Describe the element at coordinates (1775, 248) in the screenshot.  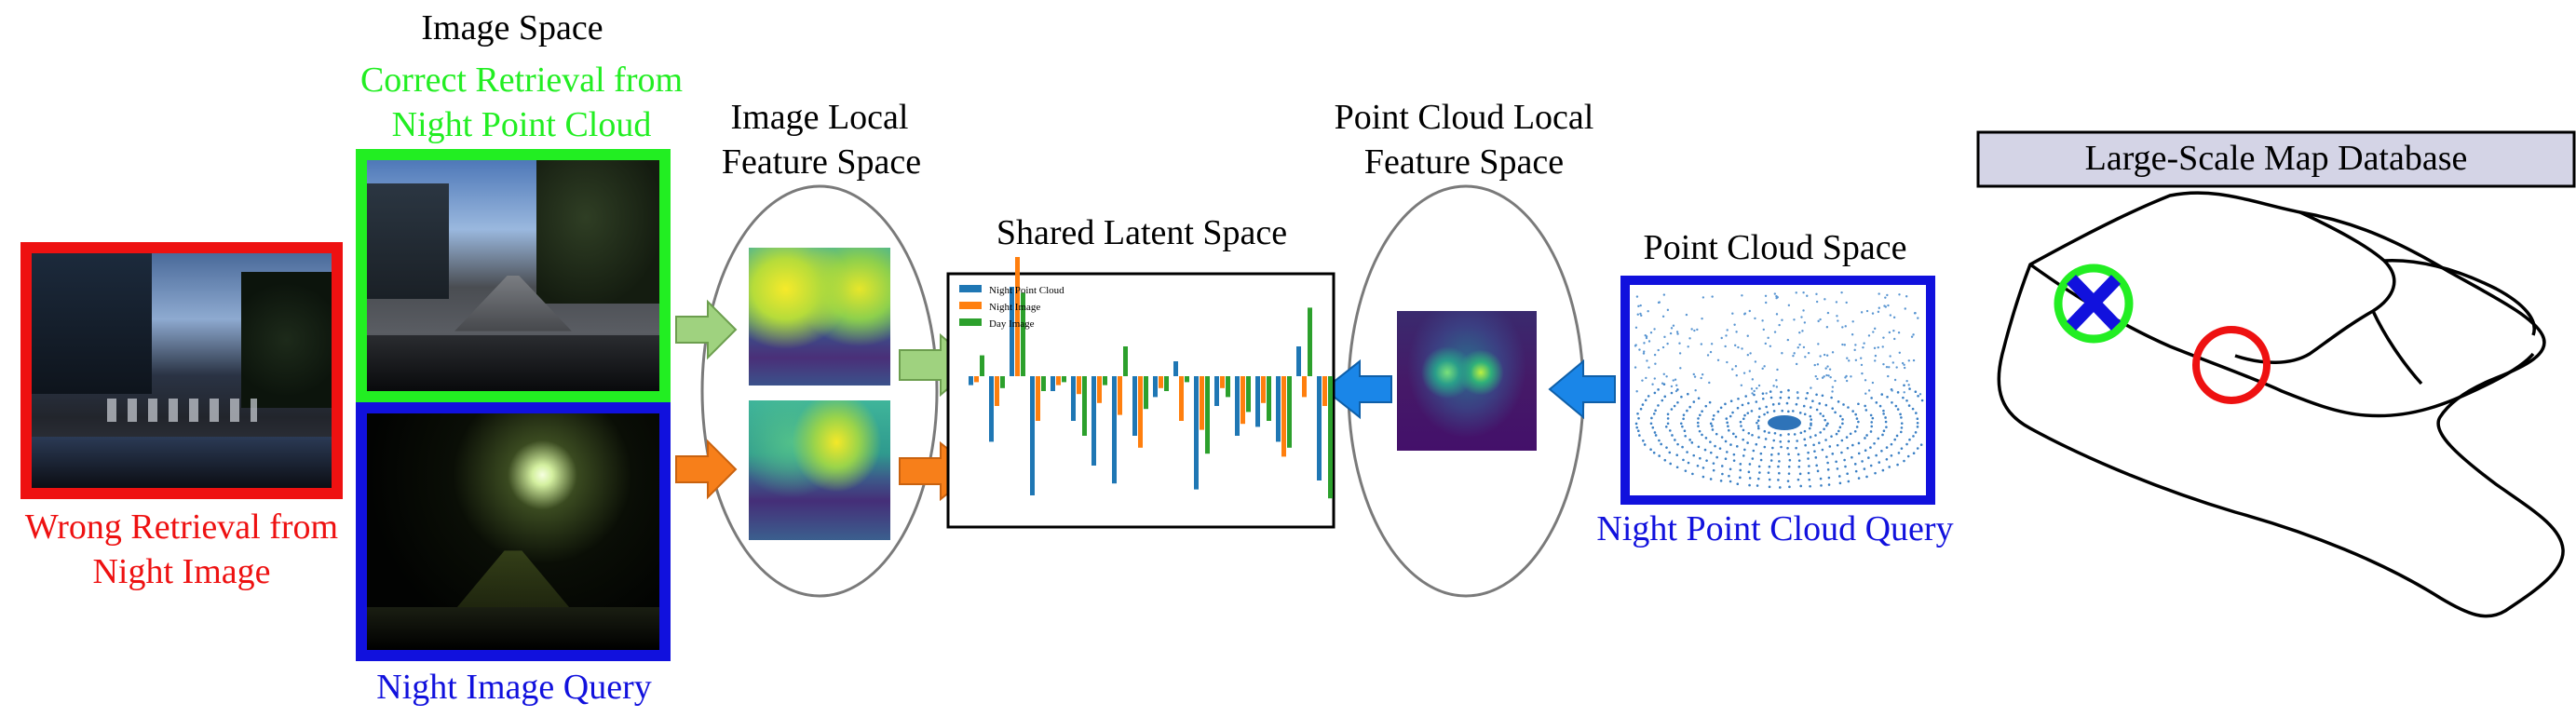
I see `point-cloud-space-label: Point Cloud Space` at that location.